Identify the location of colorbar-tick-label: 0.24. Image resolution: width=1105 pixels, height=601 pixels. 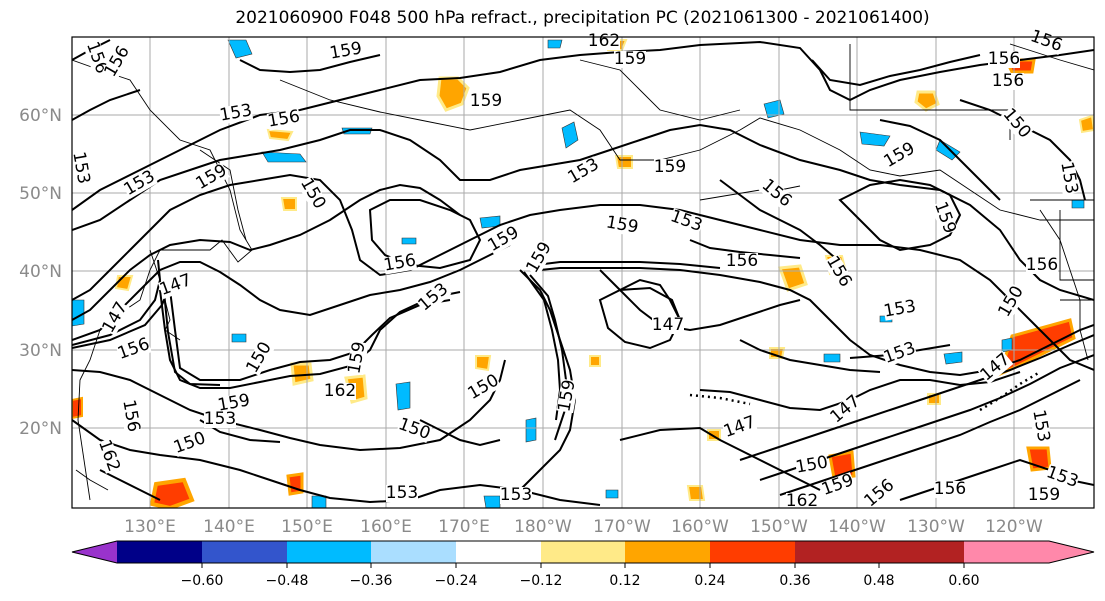
(709, 581).